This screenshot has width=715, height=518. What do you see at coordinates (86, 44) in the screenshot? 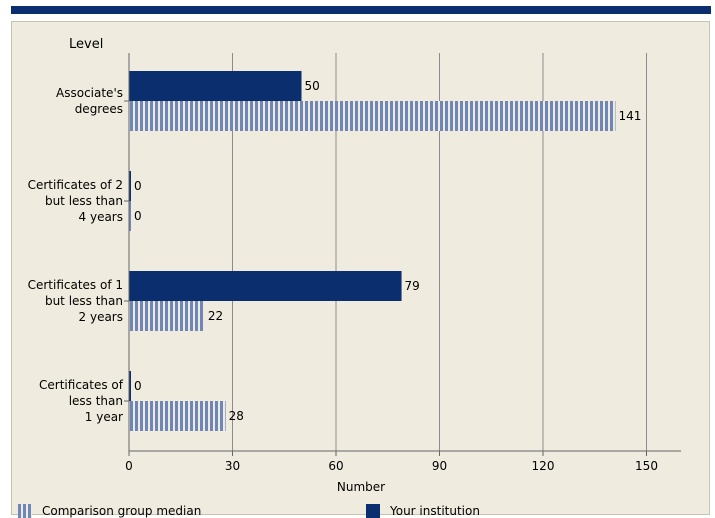
I see `y-axis-title: Level` at bounding box center [86, 44].